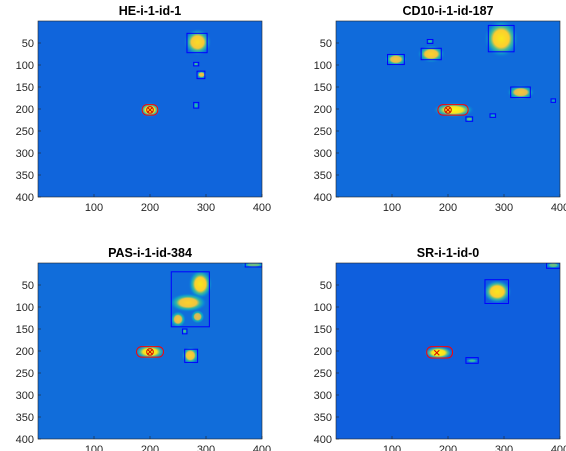  What do you see at coordinates (150, 11) in the screenshot?
I see `plot-title: HE-i-1-id-1` at bounding box center [150, 11].